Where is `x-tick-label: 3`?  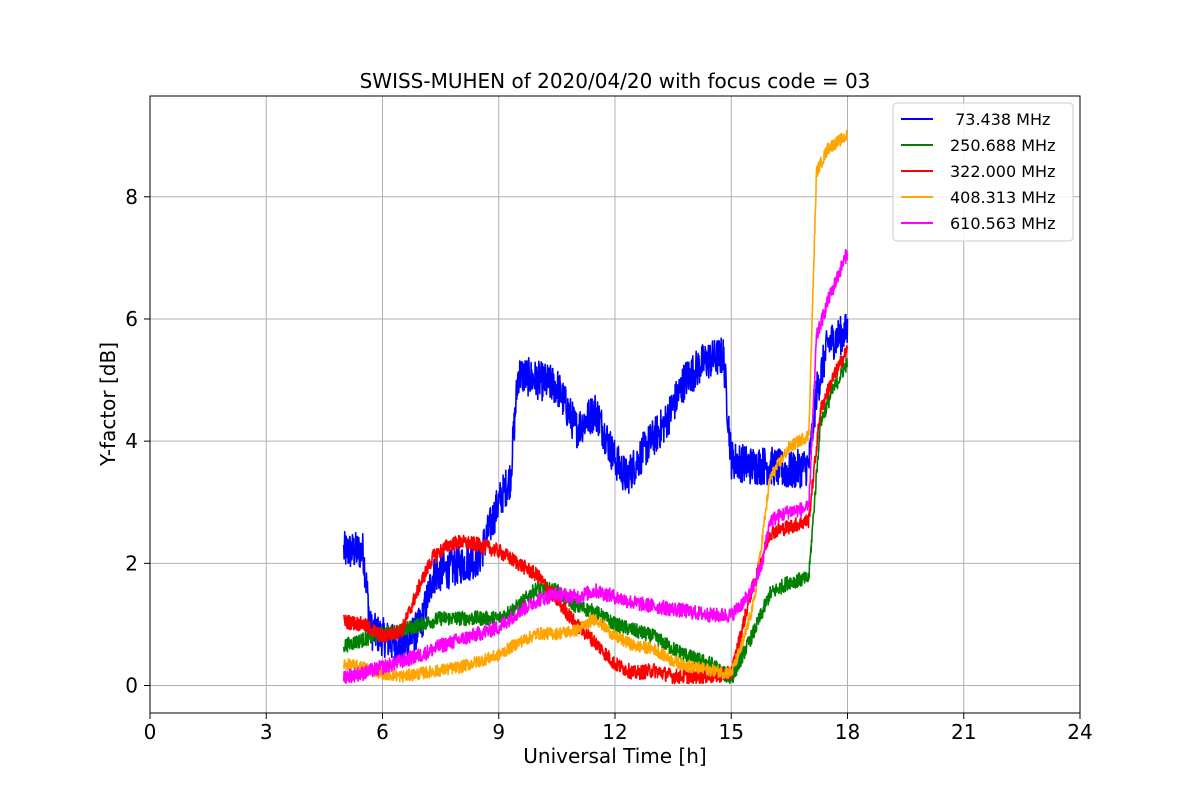 x-tick-label: 3 is located at coordinates (266, 732).